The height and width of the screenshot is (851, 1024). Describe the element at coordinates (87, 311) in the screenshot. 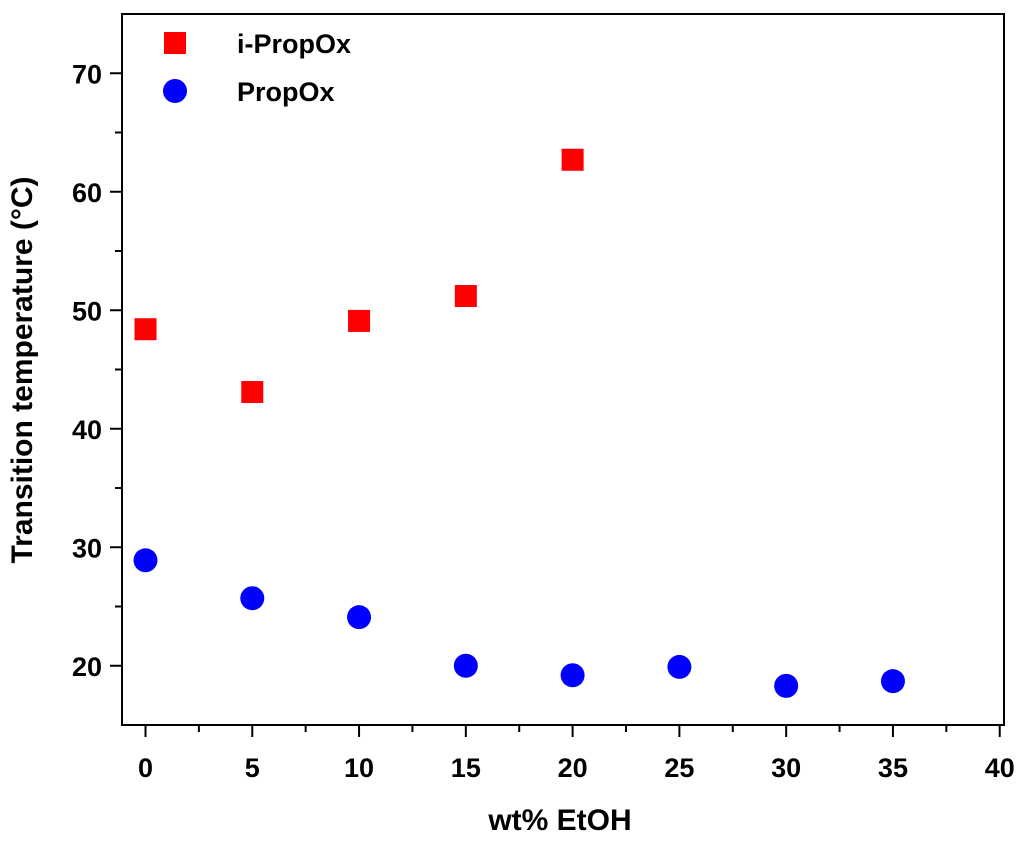

I see `y-tick-label: 50` at that location.